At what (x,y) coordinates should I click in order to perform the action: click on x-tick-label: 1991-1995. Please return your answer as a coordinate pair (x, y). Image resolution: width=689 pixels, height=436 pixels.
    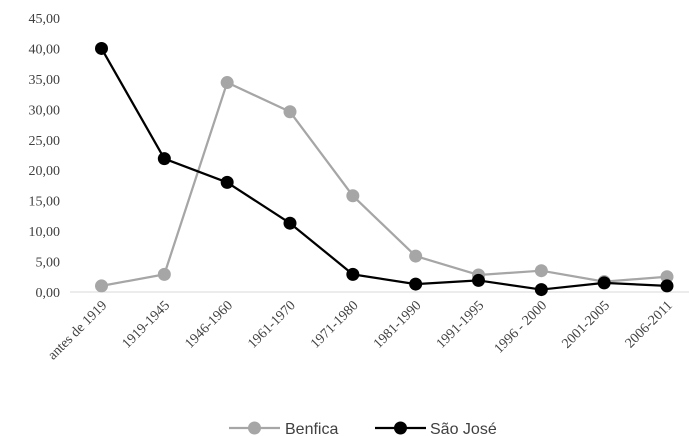
    Looking at the image, I should click on (461, 325).